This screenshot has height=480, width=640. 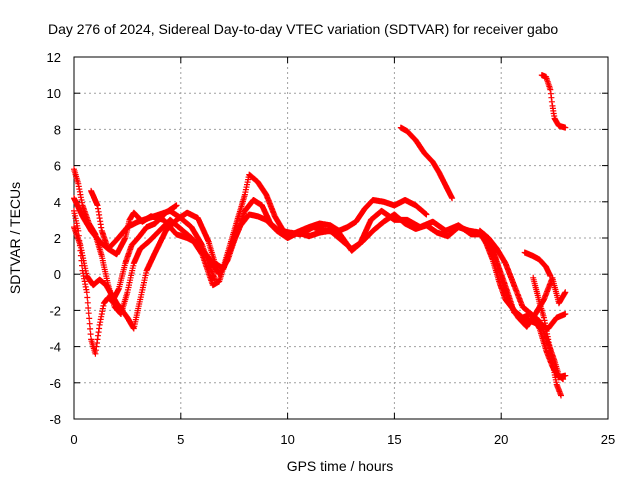 What do you see at coordinates (394, 439) in the screenshot?
I see `x-tick-label: 15` at bounding box center [394, 439].